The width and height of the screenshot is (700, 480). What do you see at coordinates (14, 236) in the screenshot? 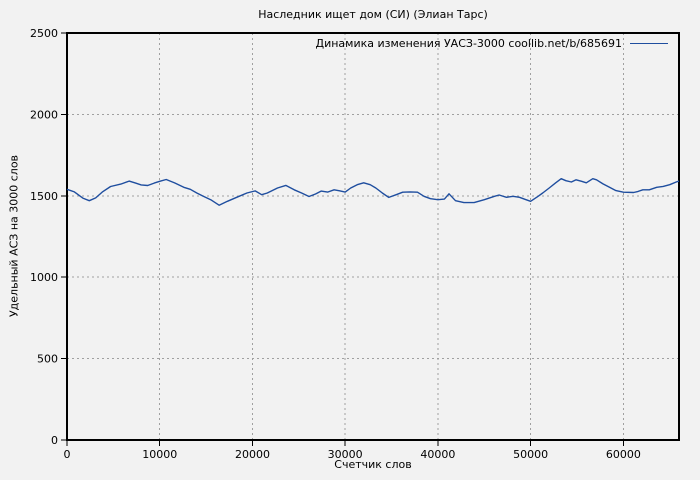
I see `y-axis-title: Удельный АСЗ на 3000 слов` at bounding box center [14, 236].